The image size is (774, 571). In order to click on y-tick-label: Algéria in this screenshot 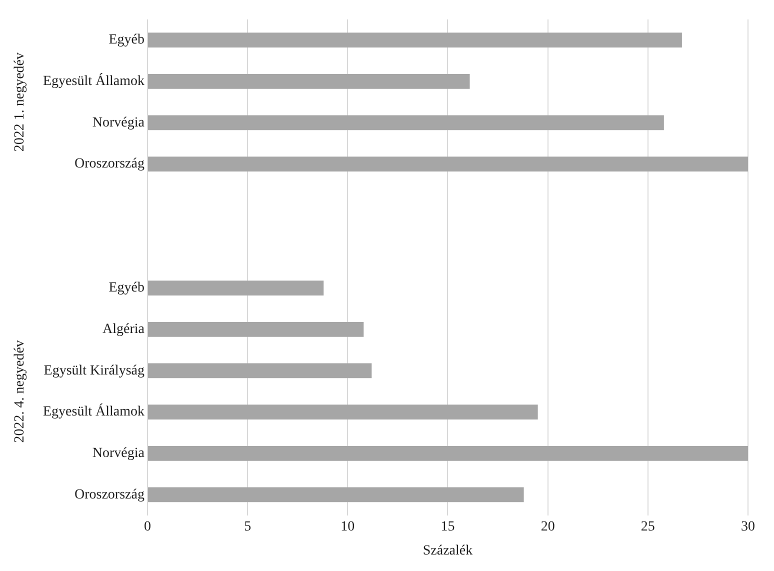, I will do `click(124, 330)`.